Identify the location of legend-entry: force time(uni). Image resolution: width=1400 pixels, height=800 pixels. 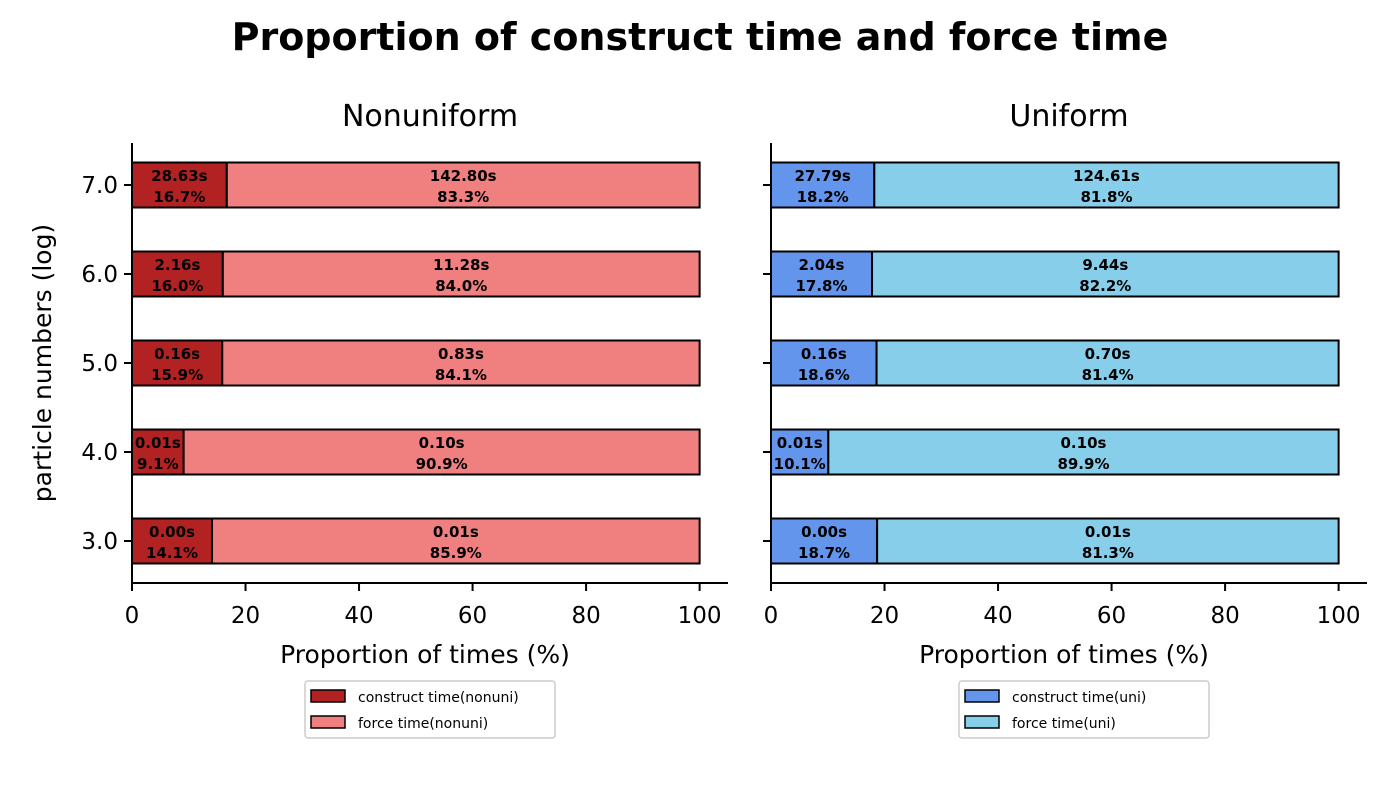
(1064, 724).